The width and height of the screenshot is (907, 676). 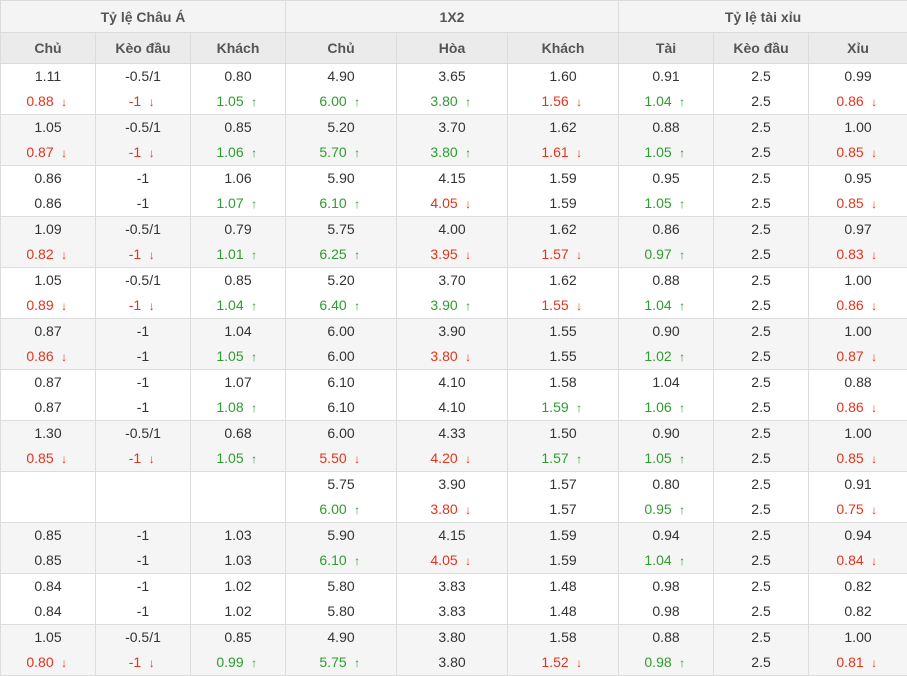 What do you see at coordinates (562, 433) in the screenshot?
I see `odds-value: 1.50` at bounding box center [562, 433].